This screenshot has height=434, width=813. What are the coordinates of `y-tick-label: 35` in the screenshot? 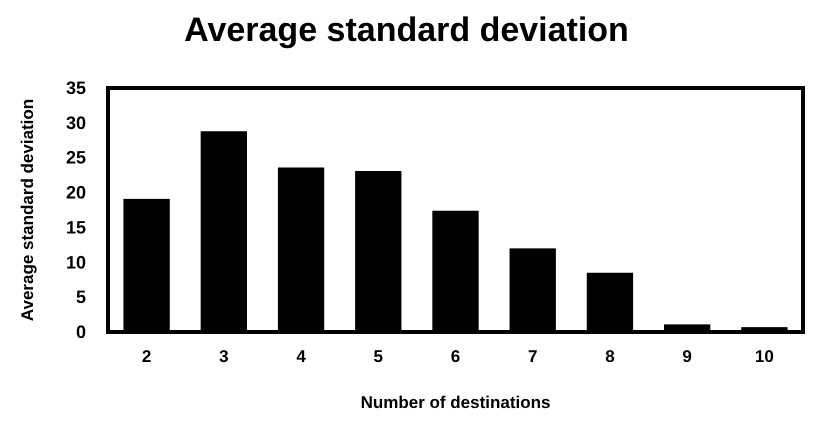 It's located at (76, 88).